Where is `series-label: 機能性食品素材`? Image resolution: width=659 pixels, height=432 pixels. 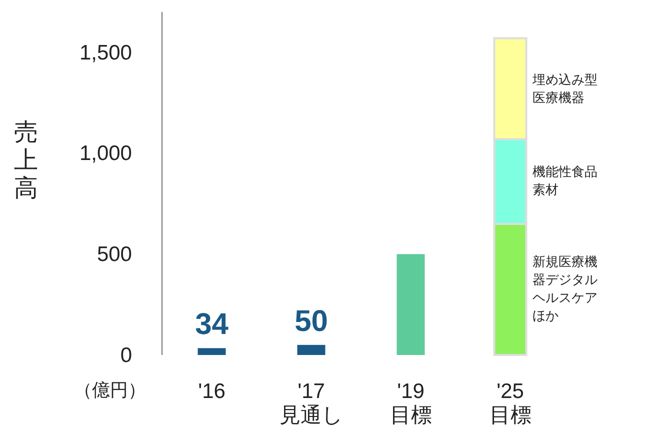 series-label: 機能性食品素材 is located at coordinates (565, 181).